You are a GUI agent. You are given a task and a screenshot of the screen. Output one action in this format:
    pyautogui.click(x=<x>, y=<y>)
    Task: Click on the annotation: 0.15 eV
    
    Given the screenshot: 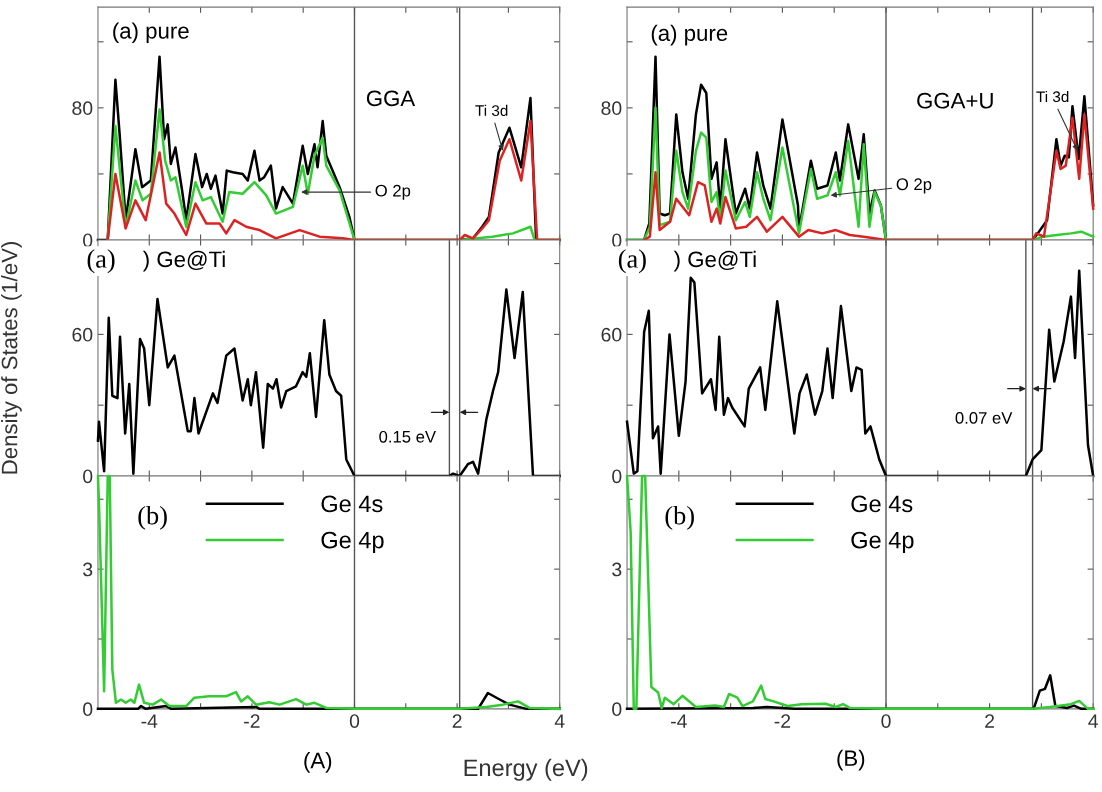 What is the action you would take?
    pyautogui.click(x=407, y=436)
    